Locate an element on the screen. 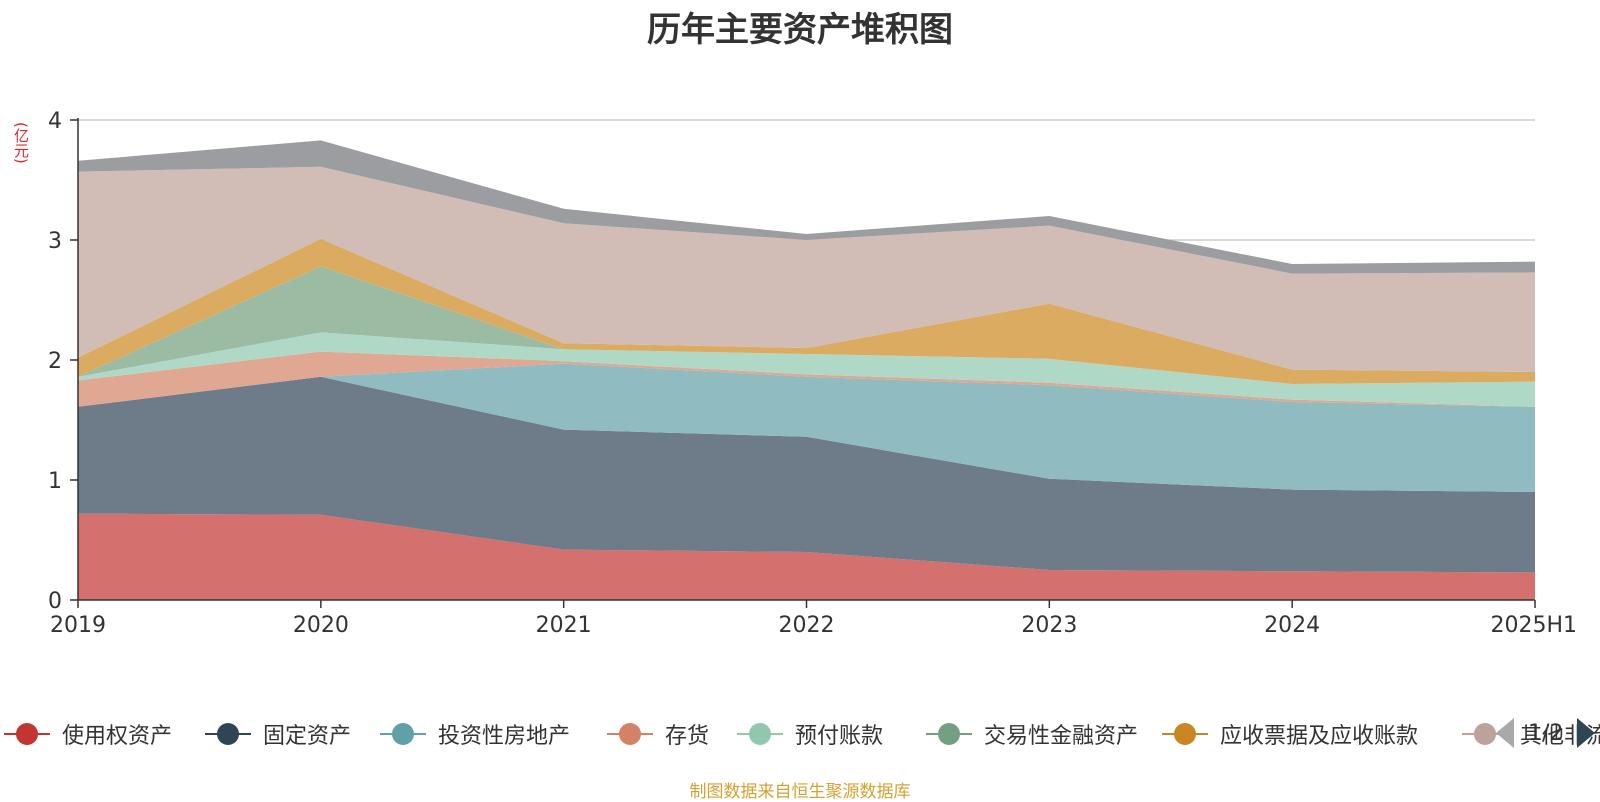 The image size is (1600, 802). y-tick-label: 4 is located at coordinates (55, 121).